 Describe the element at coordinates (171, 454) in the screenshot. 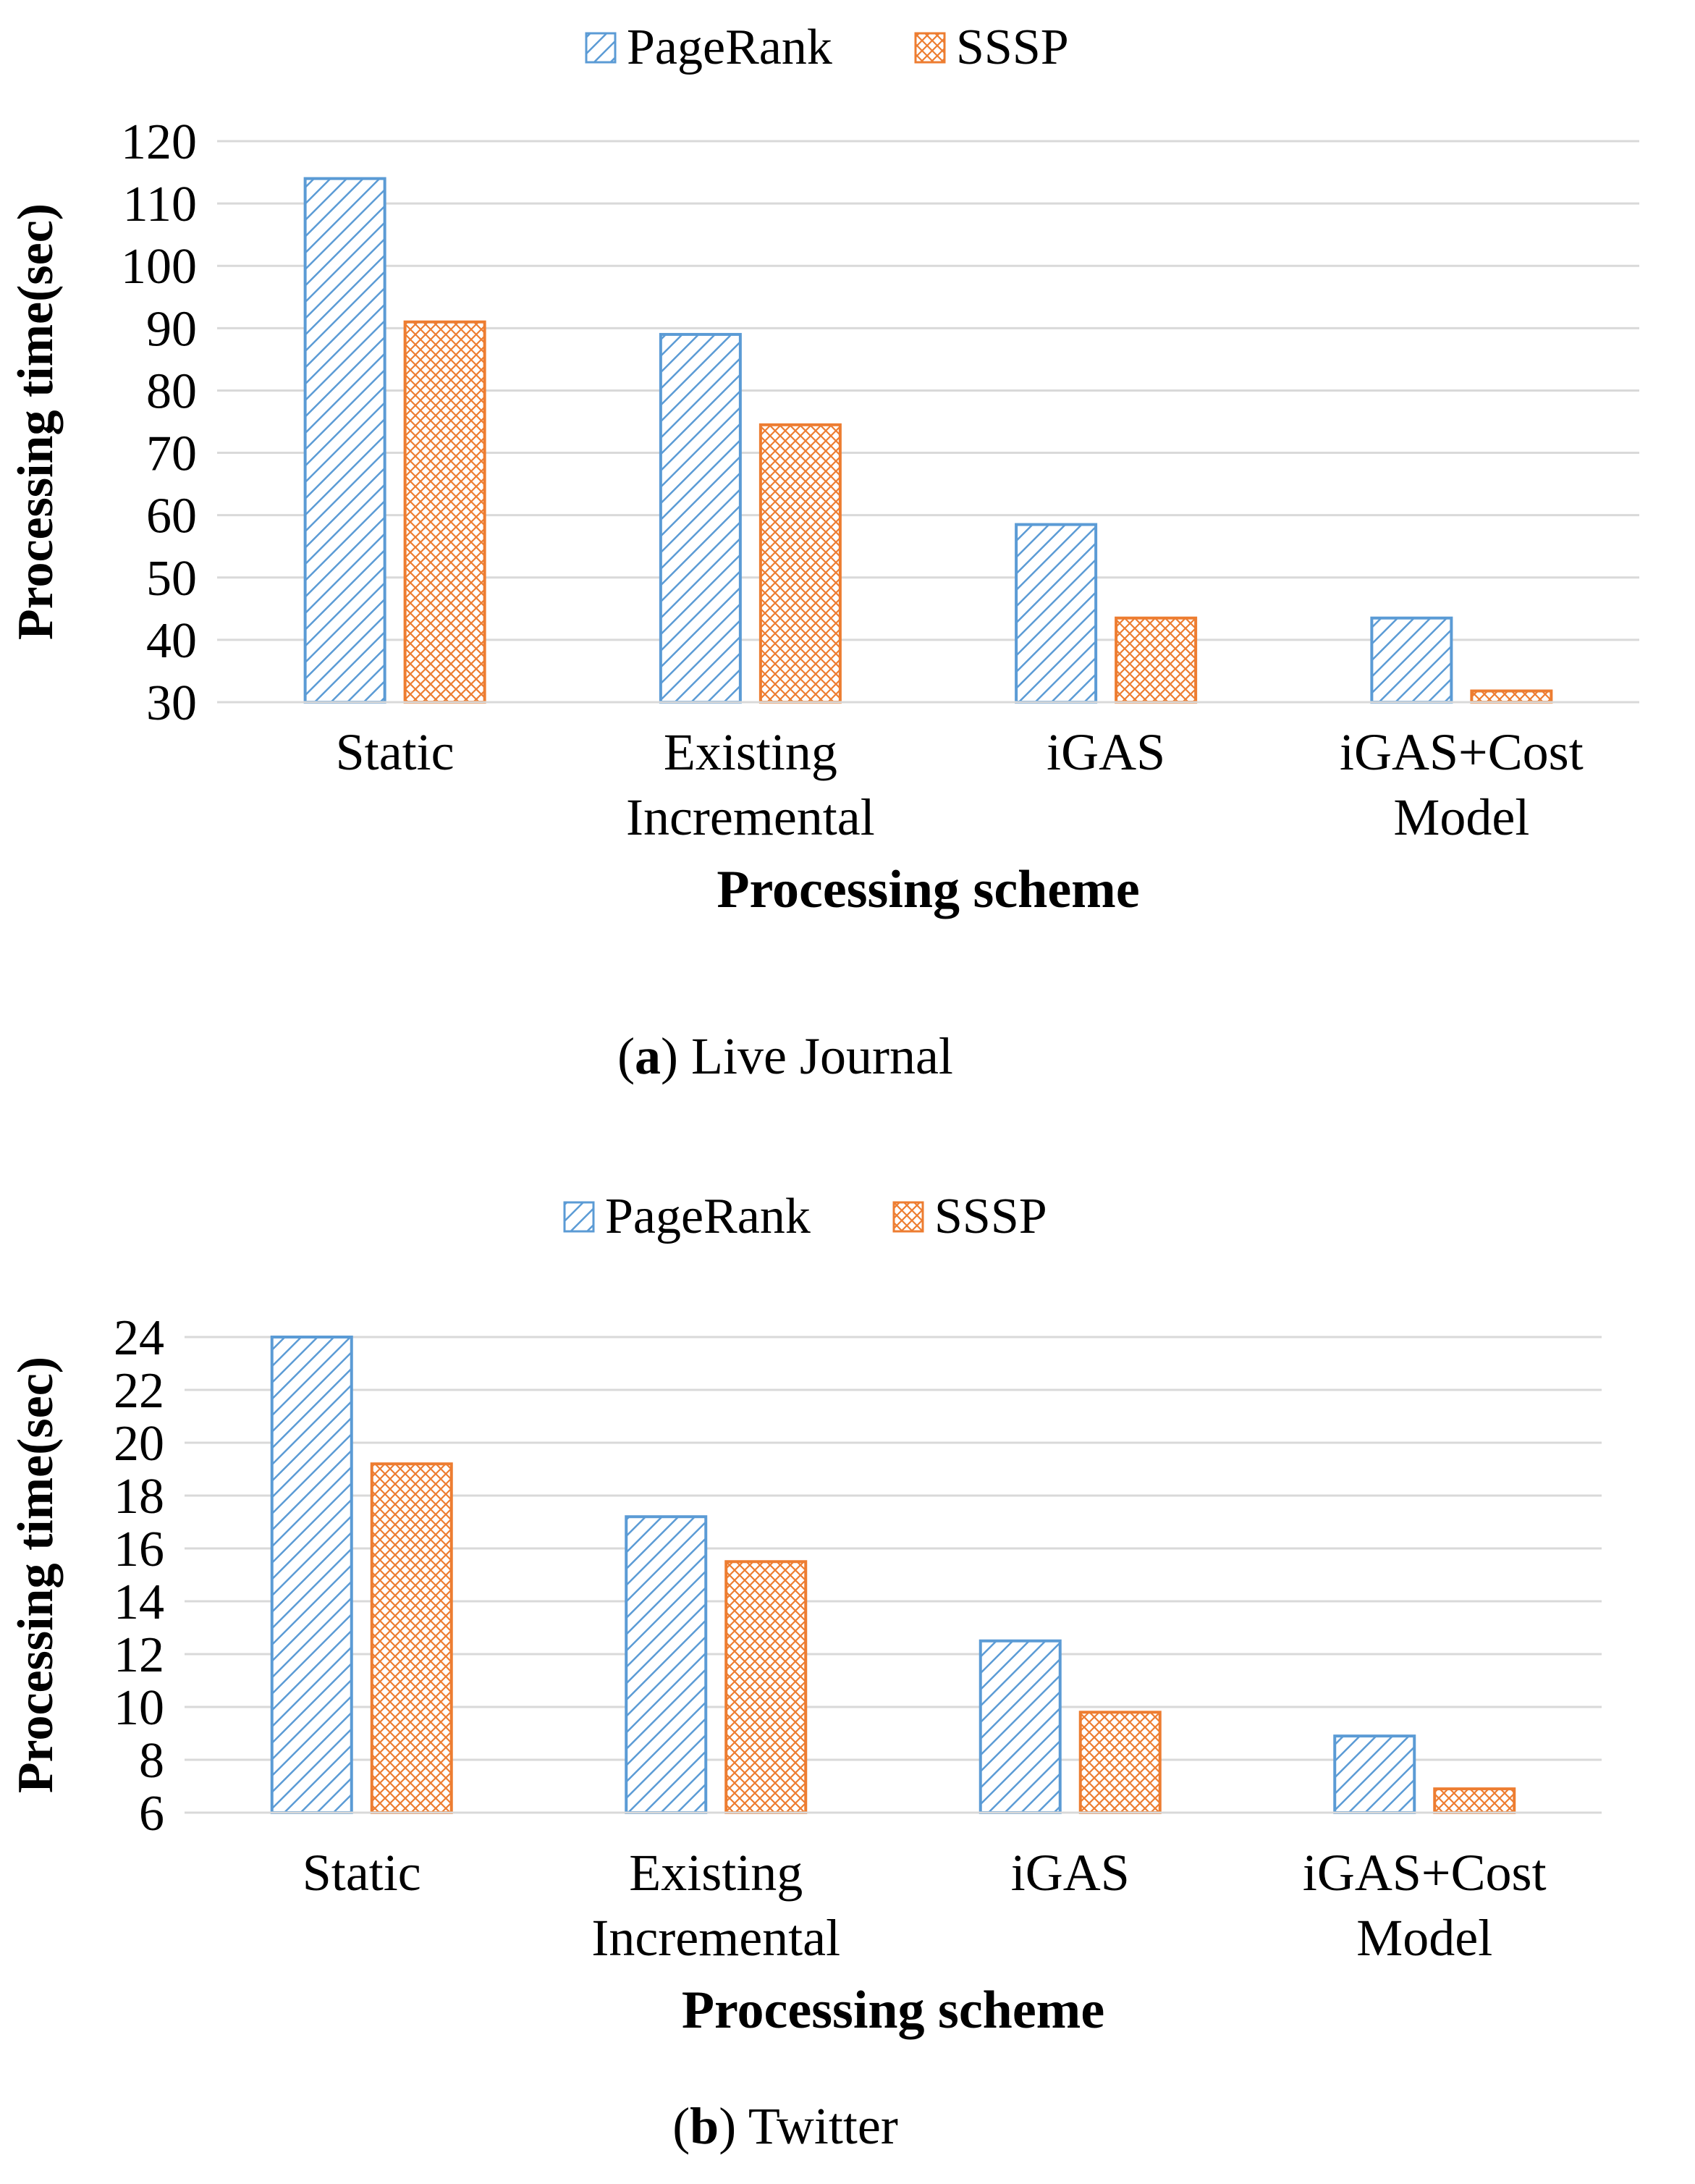

I see `y-tick-label: 70` at that location.